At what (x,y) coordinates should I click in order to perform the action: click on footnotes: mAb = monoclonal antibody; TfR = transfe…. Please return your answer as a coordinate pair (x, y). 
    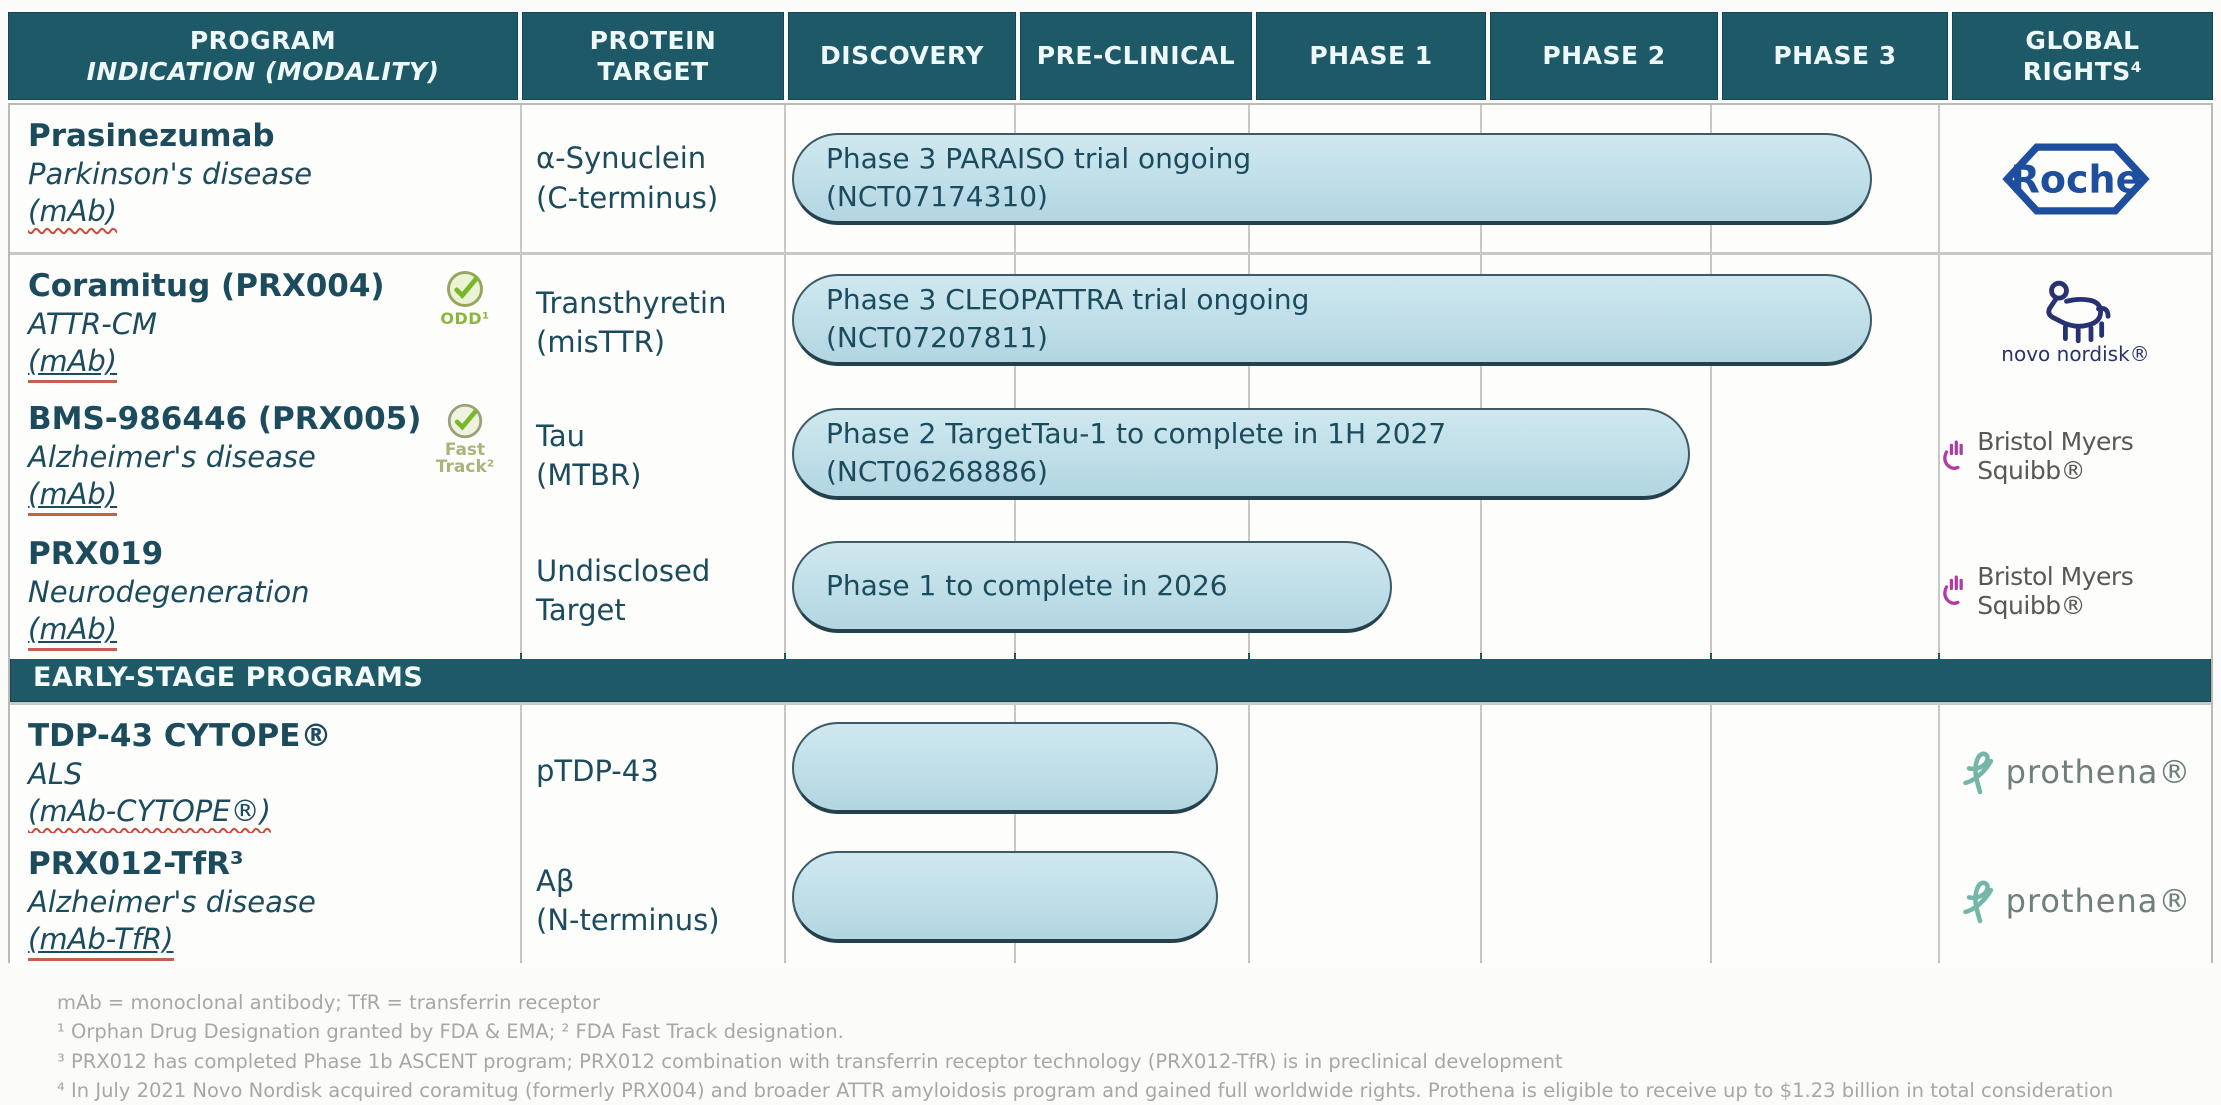
    Looking at the image, I should click on (1107, 1046).